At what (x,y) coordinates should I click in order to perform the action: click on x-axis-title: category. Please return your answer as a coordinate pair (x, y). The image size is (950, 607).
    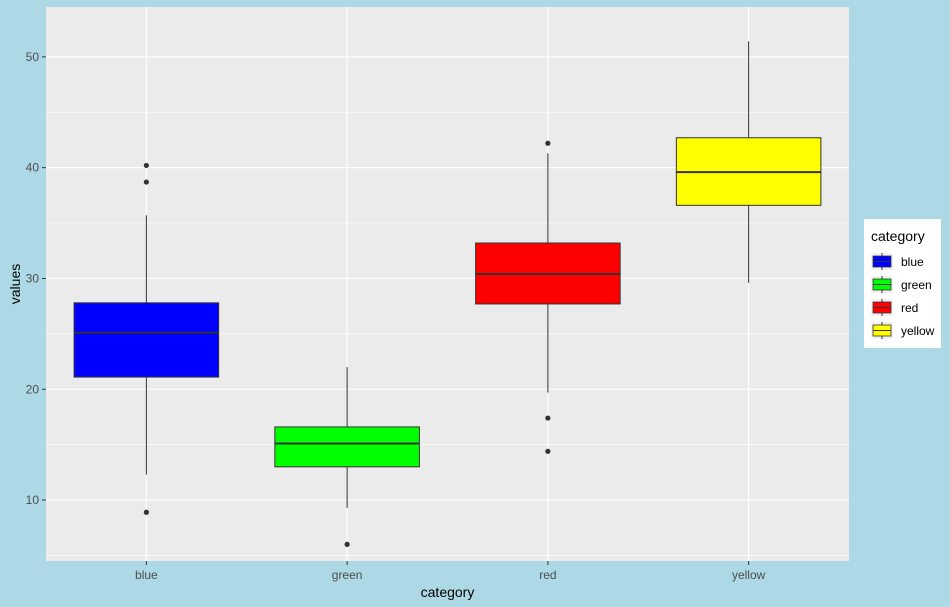
    Looking at the image, I should click on (448, 592).